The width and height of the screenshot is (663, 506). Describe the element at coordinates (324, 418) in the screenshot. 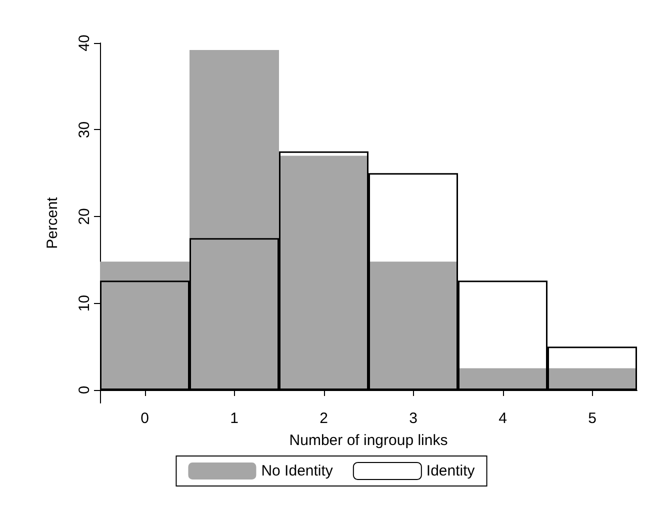

I see `x-tick-label: 2` at that location.